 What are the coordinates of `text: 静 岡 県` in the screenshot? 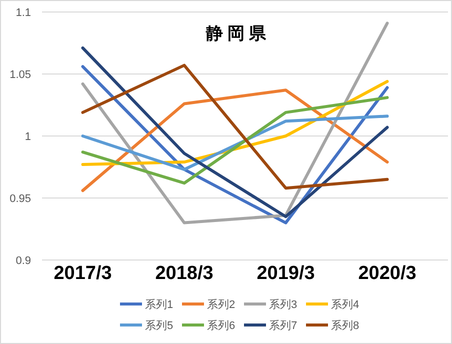 It's located at (236, 33).